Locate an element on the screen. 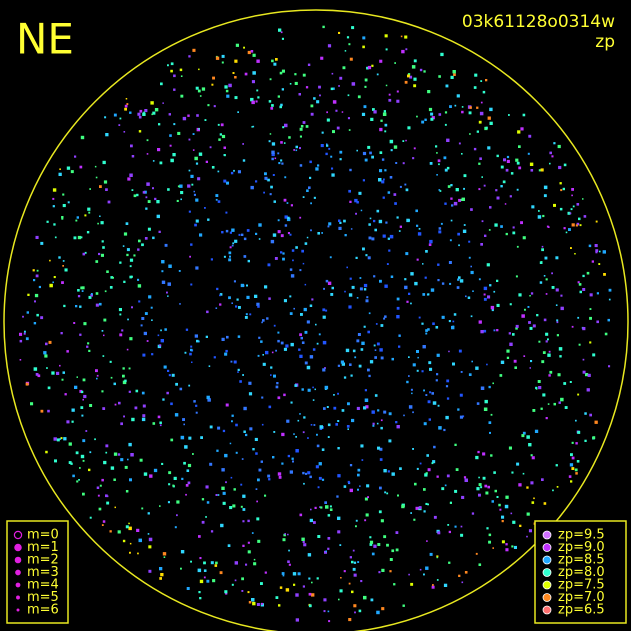 Image resolution: width=631 pixels, height=631 pixels. magnitude-label: m=2 is located at coordinates (43, 560).